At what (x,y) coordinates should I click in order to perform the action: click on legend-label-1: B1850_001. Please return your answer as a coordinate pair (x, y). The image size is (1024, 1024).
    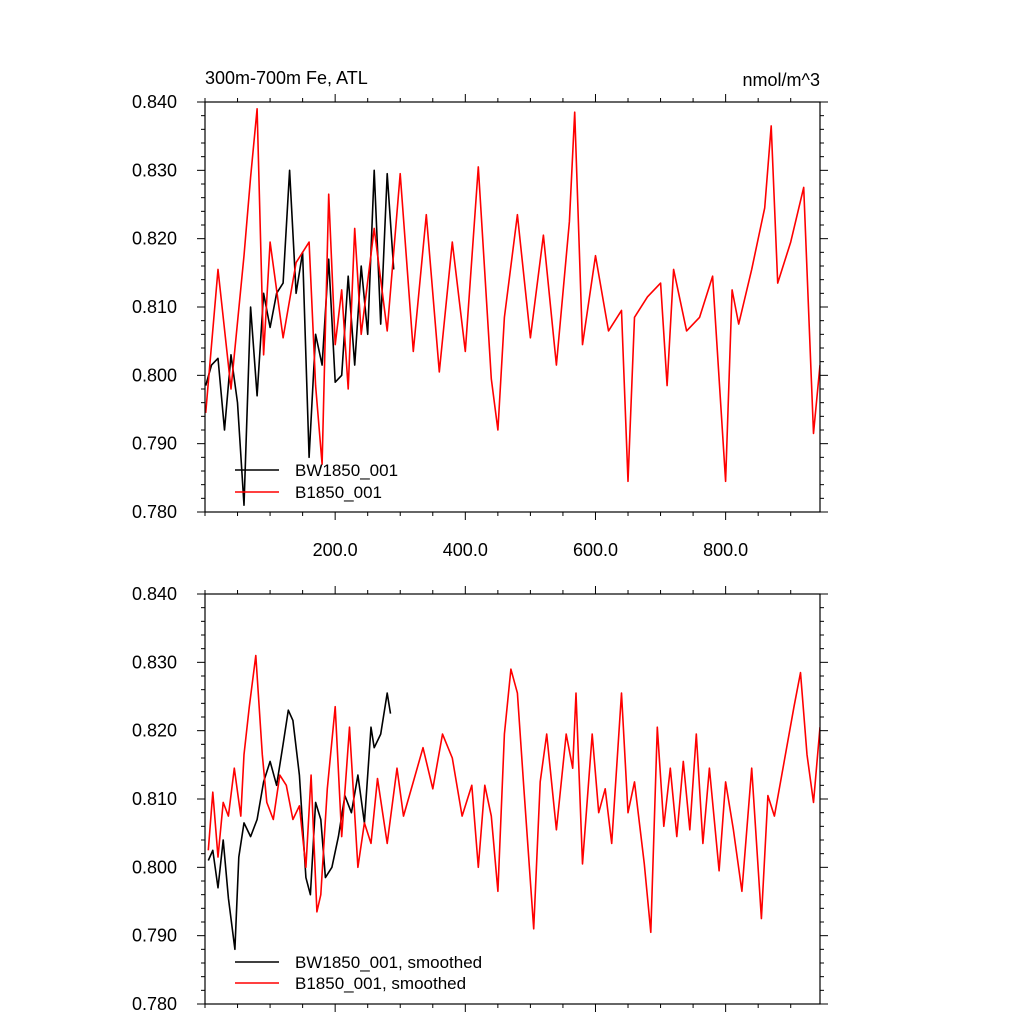
    Looking at the image, I should click on (338, 492).